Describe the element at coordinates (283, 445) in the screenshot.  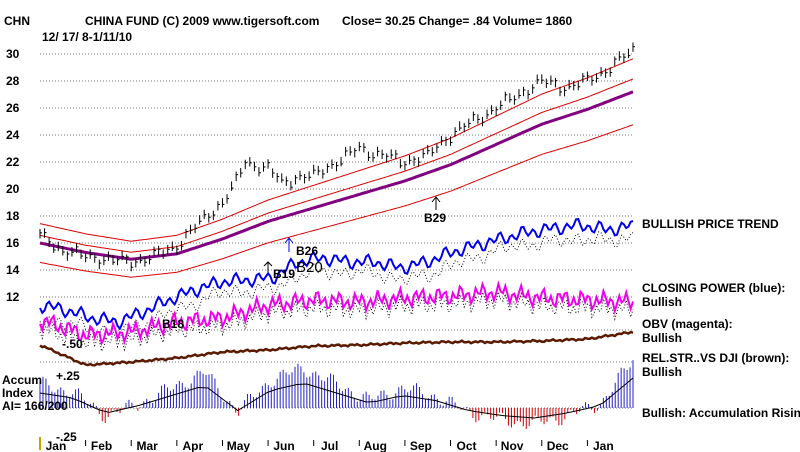
I see `x-tick-label: Jun` at that location.